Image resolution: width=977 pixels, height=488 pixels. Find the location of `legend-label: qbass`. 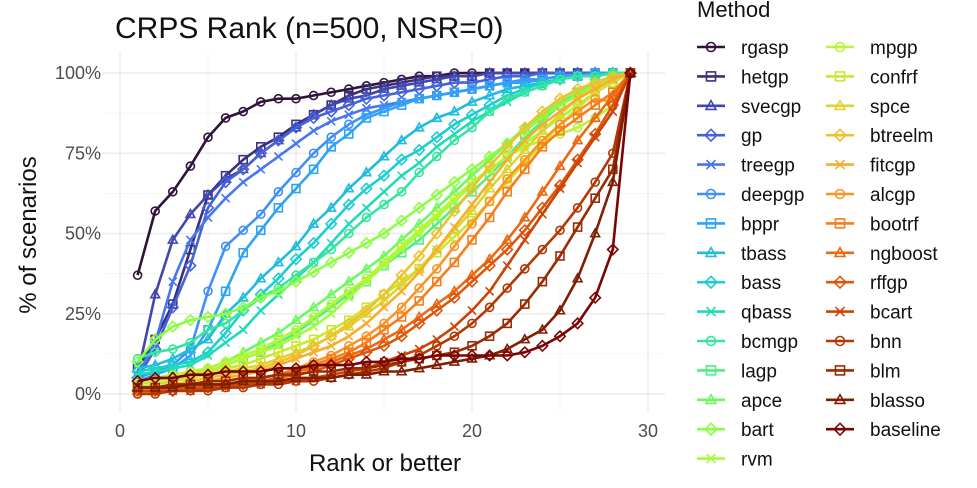

legend-label: qbass is located at coordinates (766, 313).